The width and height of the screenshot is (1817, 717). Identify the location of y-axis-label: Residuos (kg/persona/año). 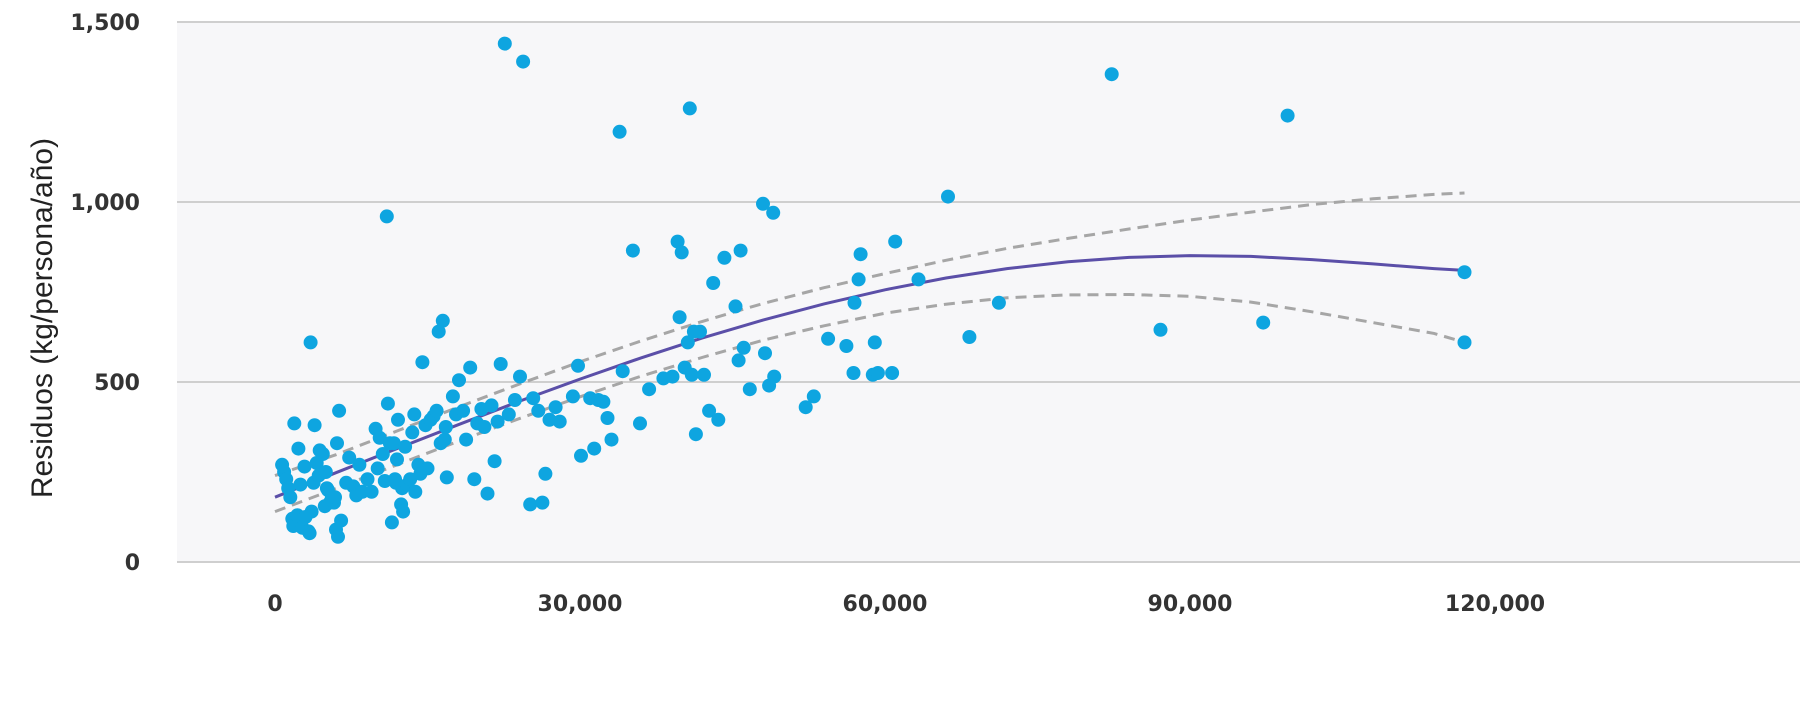
(42, 318).